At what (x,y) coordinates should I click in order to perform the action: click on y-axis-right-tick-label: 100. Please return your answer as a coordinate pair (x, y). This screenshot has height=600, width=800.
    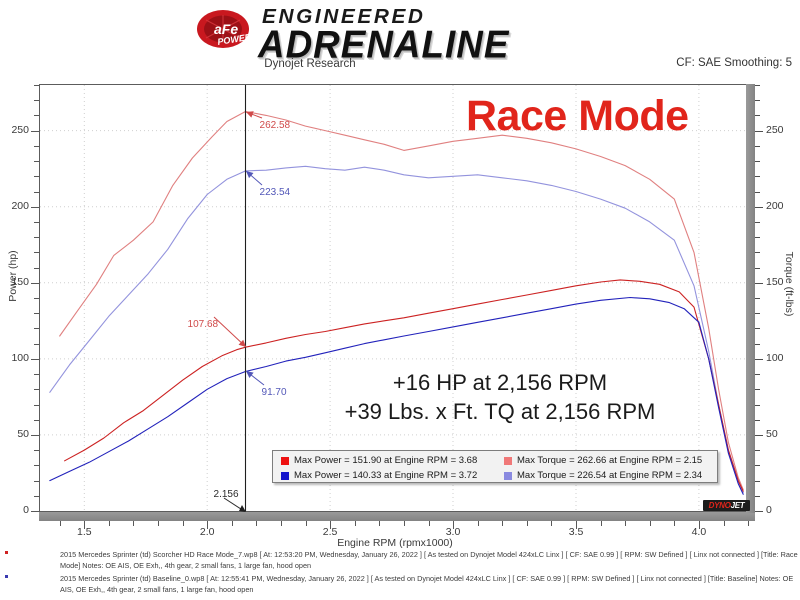
    Looking at the image, I should click on (775, 357).